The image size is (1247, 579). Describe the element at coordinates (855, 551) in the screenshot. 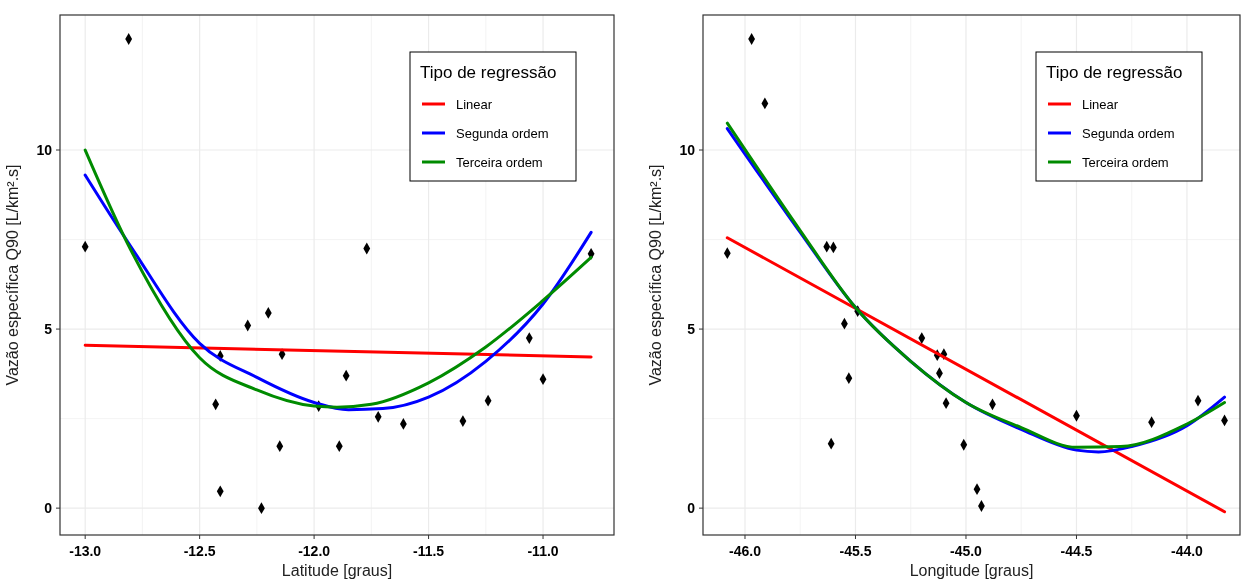

I see `x-tick-label: -45.5` at that location.